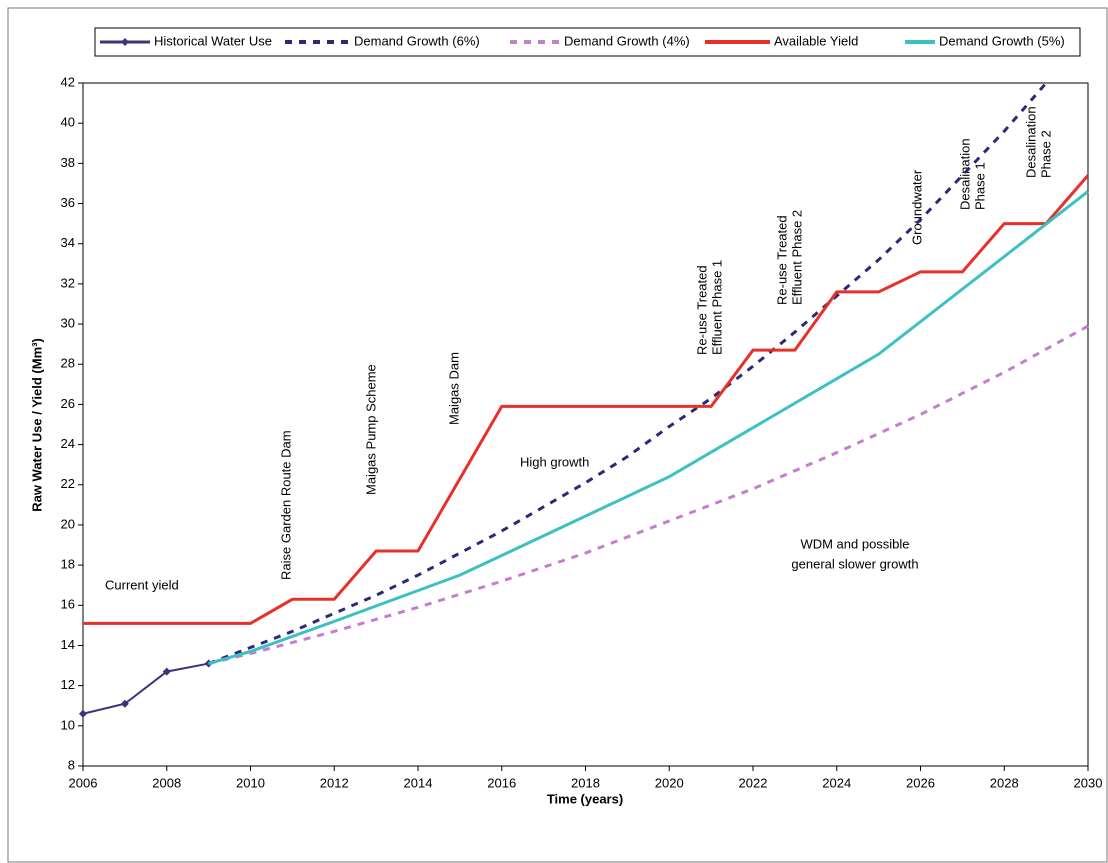 The height and width of the screenshot is (863, 1108). Describe the element at coordinates (250, 782) in the screenshot. I see `x-tick-label: 2010` at that location.